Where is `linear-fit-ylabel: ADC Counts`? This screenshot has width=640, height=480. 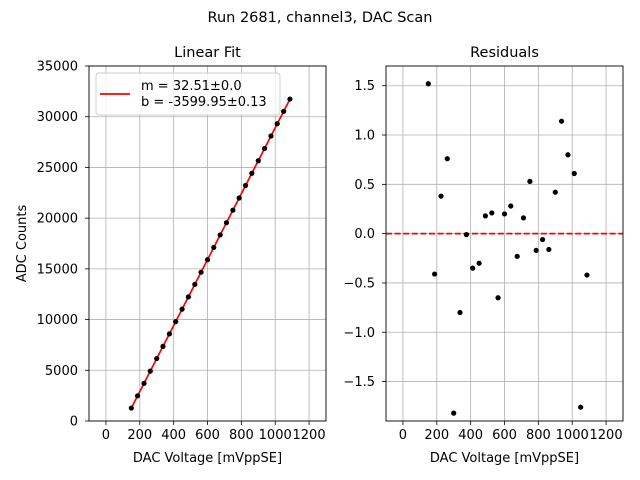
linear-fit-ylabel: ADC Counts is located at coordinates (22, 244).